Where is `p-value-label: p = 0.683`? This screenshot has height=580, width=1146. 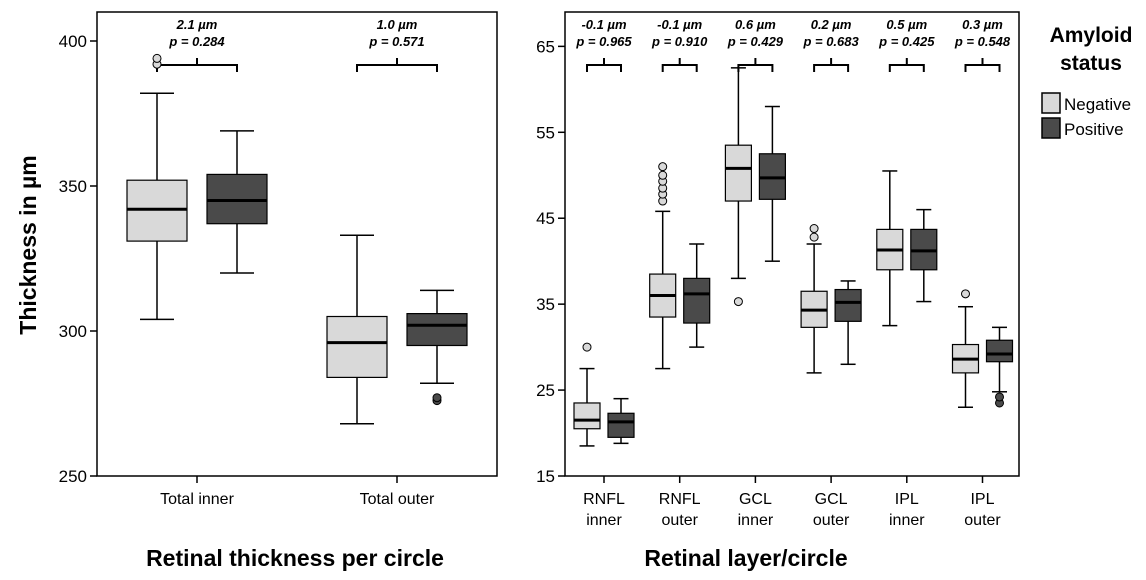
p-value-label: p = 0.683 is located at coordinates (830, 41).